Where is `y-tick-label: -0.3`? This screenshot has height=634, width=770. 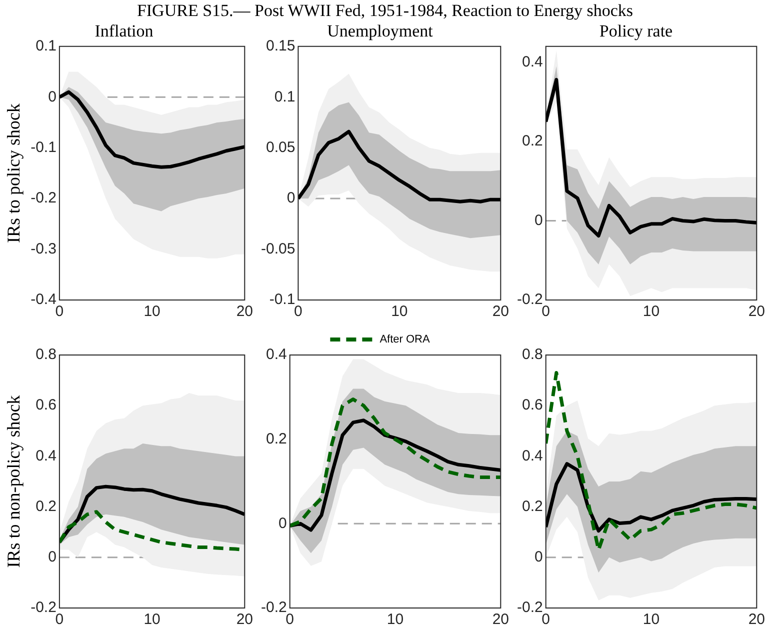
y-tick-label: -0.3 is located at coordinates (43, 249).